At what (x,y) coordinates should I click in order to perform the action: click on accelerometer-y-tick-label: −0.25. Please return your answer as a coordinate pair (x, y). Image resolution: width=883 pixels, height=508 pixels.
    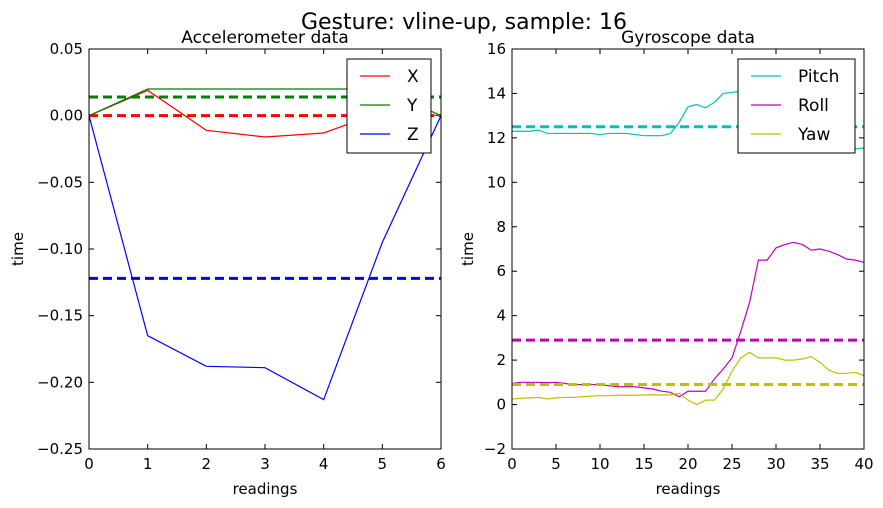
    Looking at the image, I should click on (60, 449).